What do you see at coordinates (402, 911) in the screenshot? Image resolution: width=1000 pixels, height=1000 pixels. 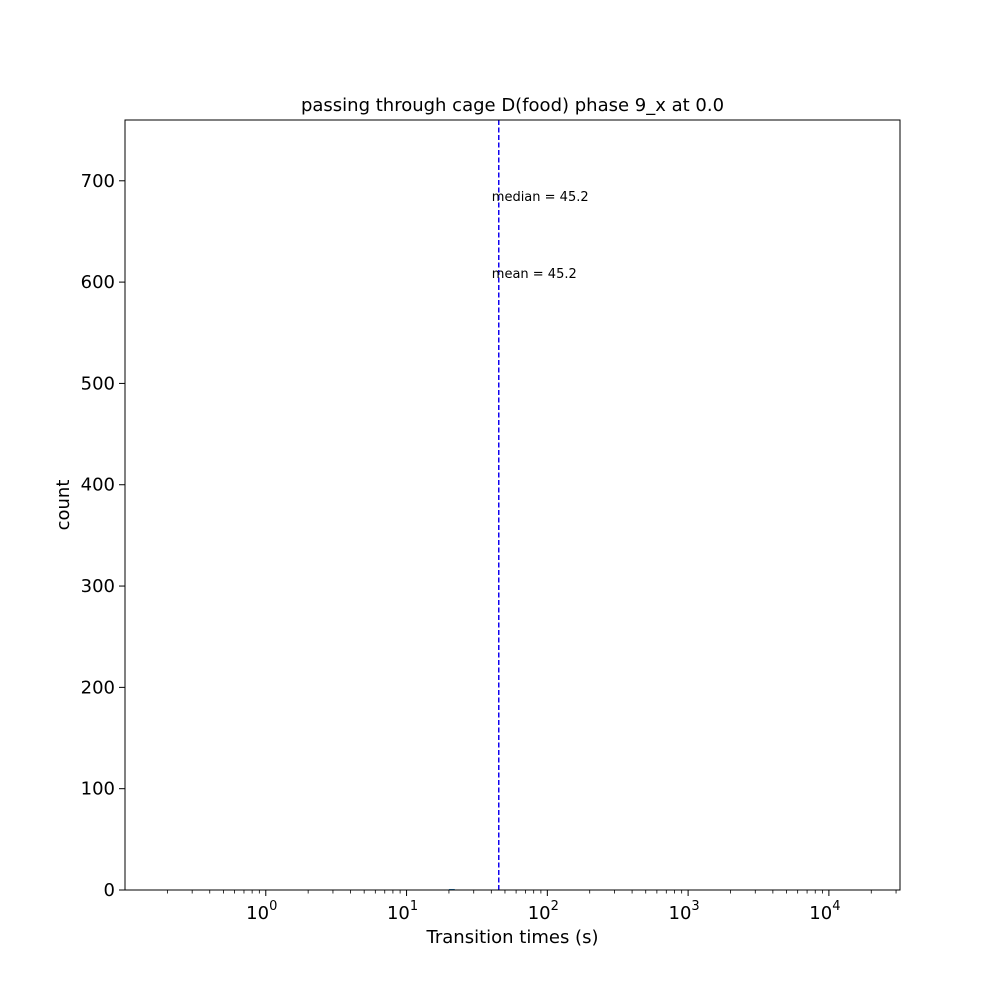 I see `x-tick-label-1: 10¹` at bounding box center [402, 911].